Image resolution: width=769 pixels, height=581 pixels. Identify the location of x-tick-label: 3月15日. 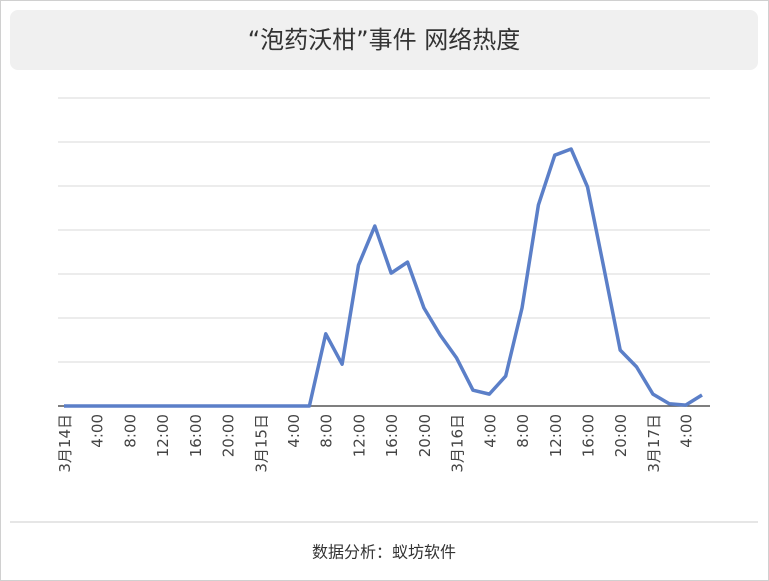
(261, 443).